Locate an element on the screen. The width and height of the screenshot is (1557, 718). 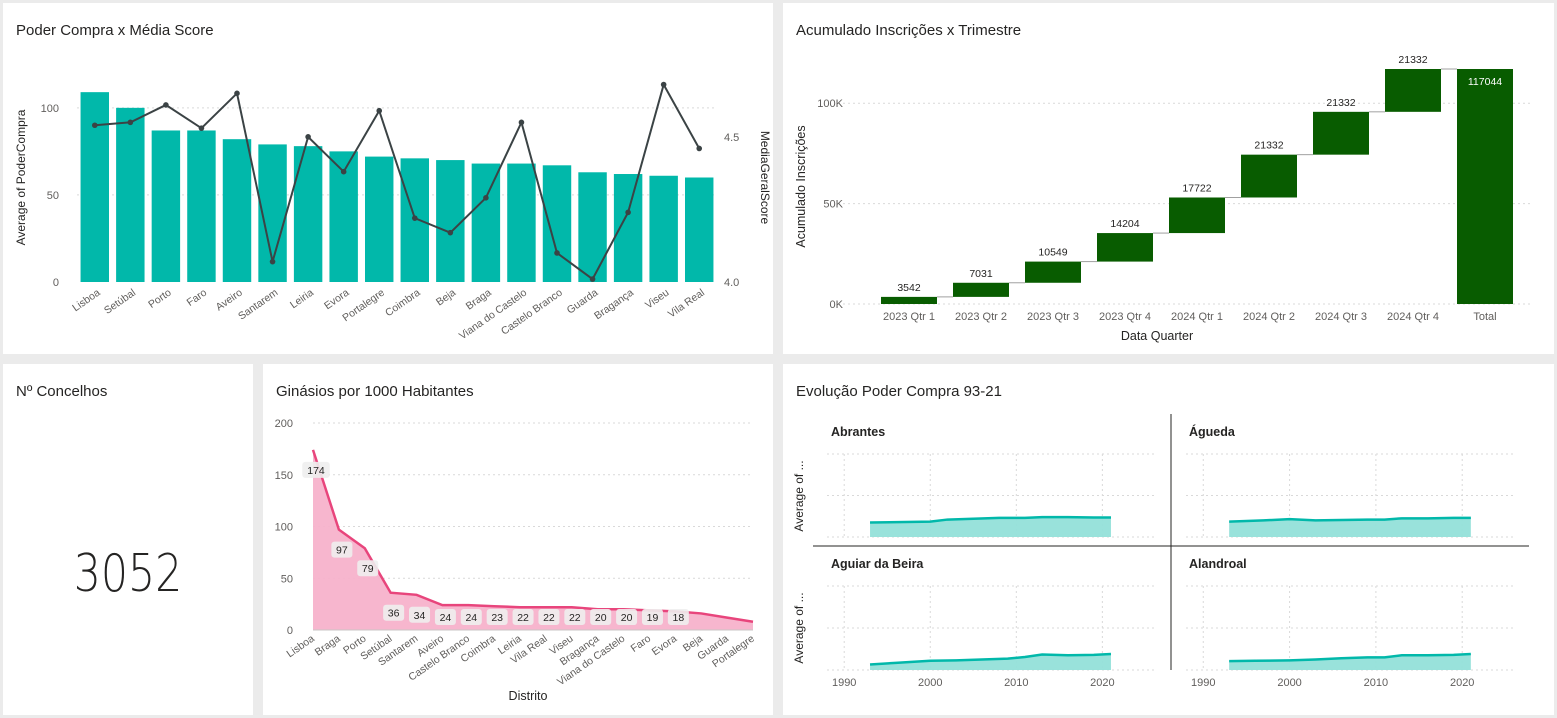
x-tick-label: Leiria is located at coordinates (302, 299).